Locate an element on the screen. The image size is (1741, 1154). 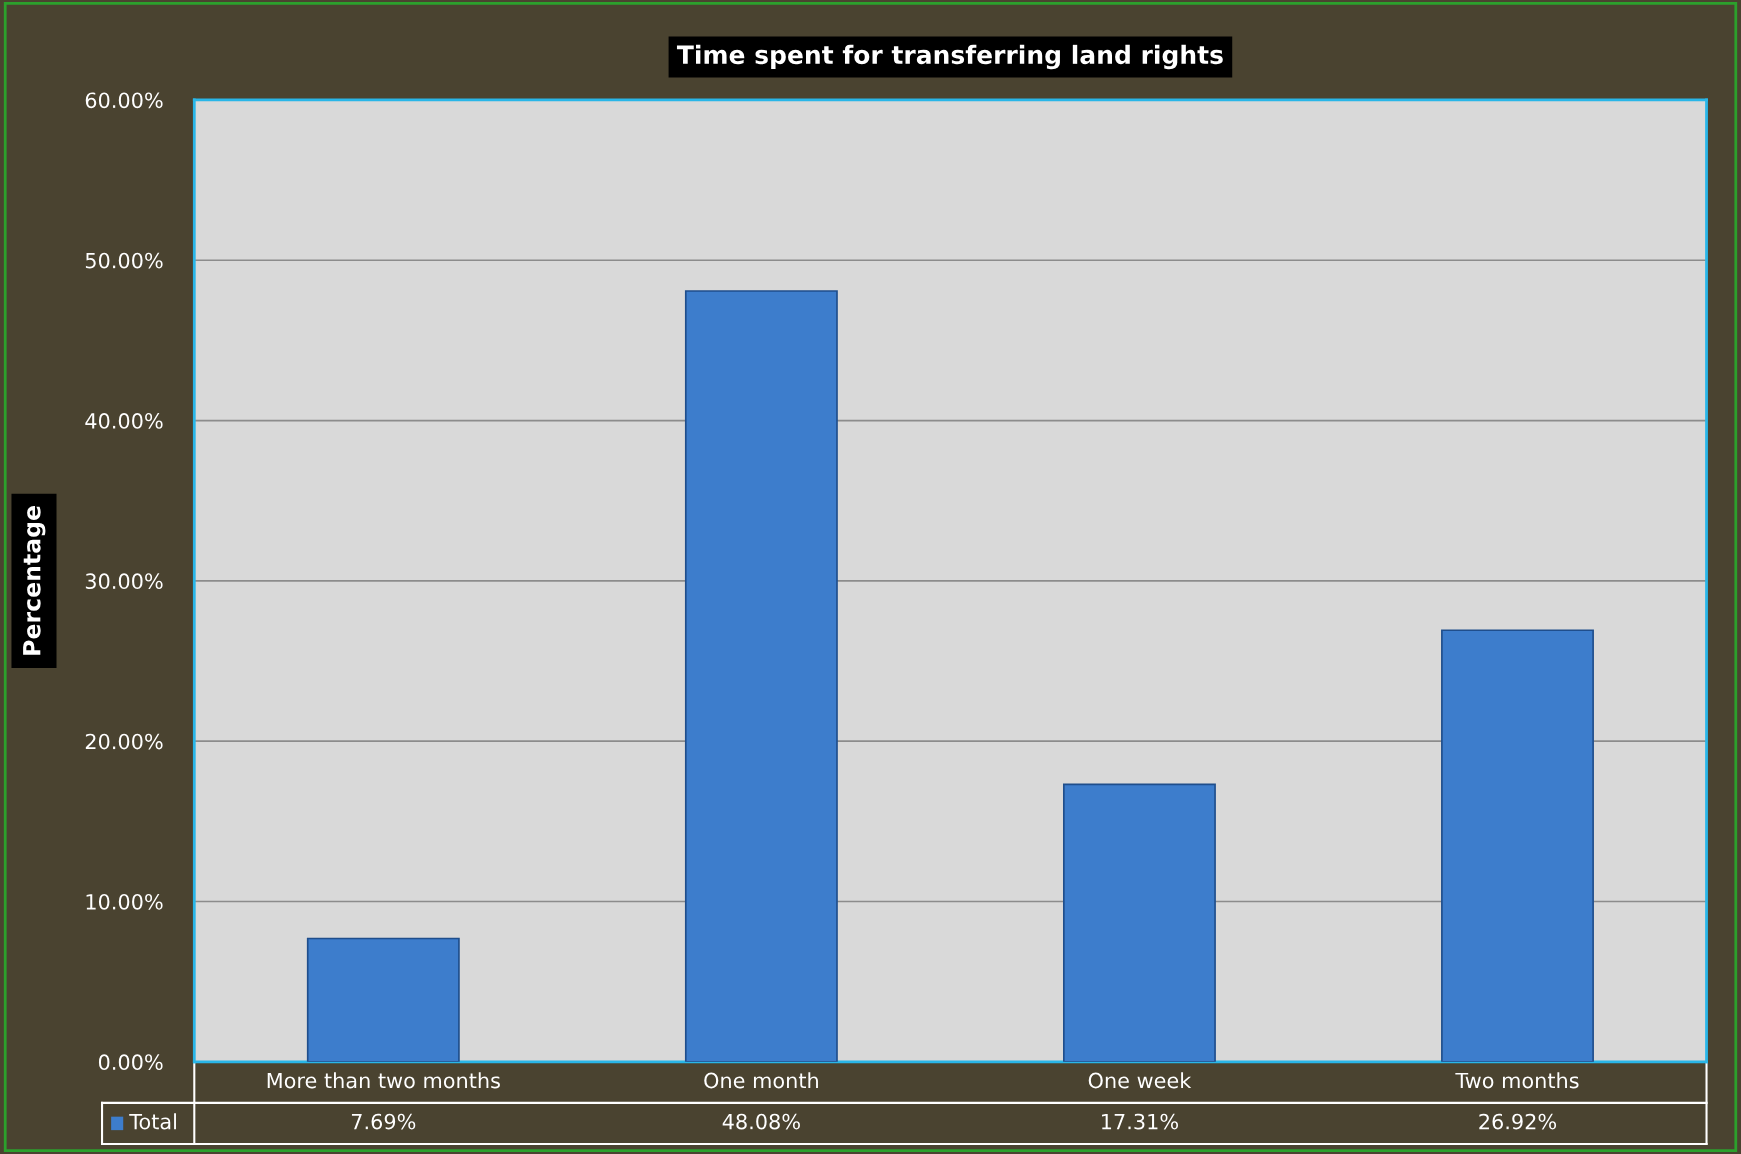
legend-label: Total is located at coordinates (152, 1121).